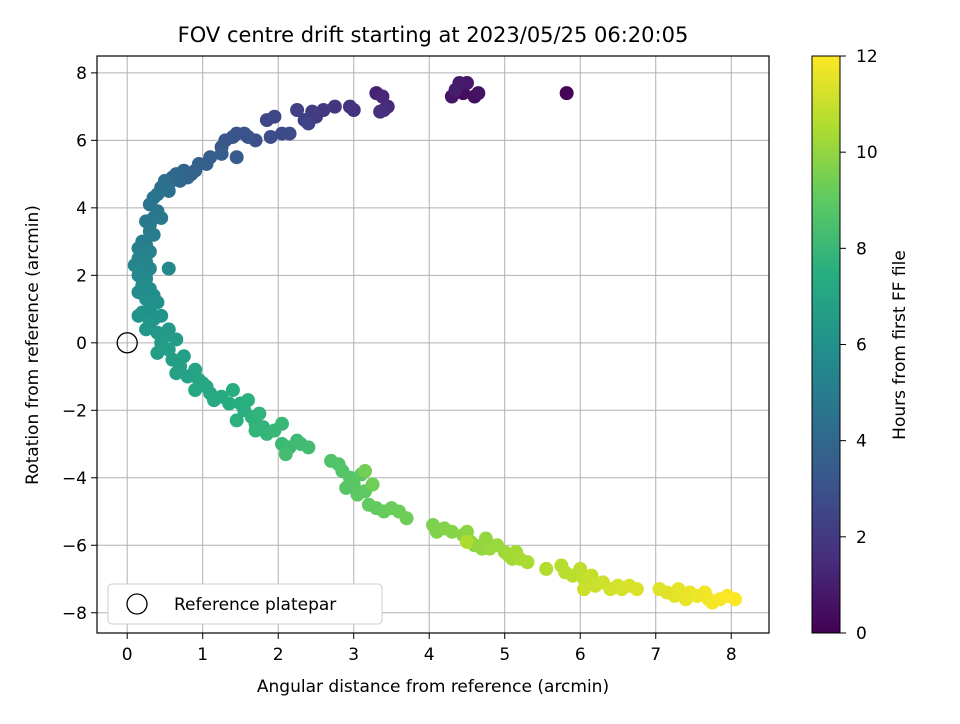 The height and width of the screenshot is (724, 960). Describe the element at coordinates (127, 343) in the screenshot. I see `reference-marker` at that location.